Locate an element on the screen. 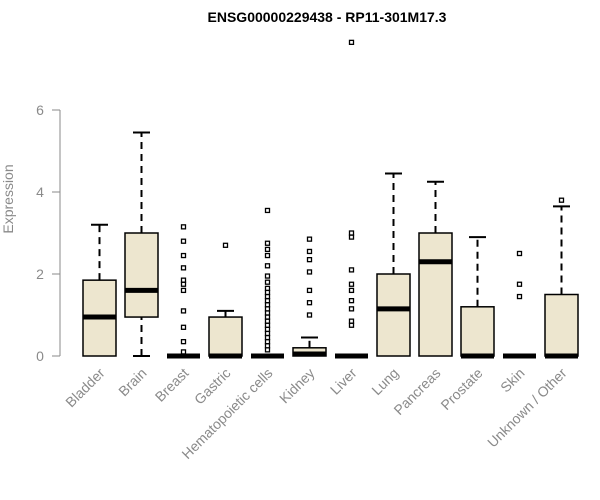 The image size is (600, 500). chart-title: ENSG00000229438 - RP11-301M17.3 is located at coordinates (327, 17).